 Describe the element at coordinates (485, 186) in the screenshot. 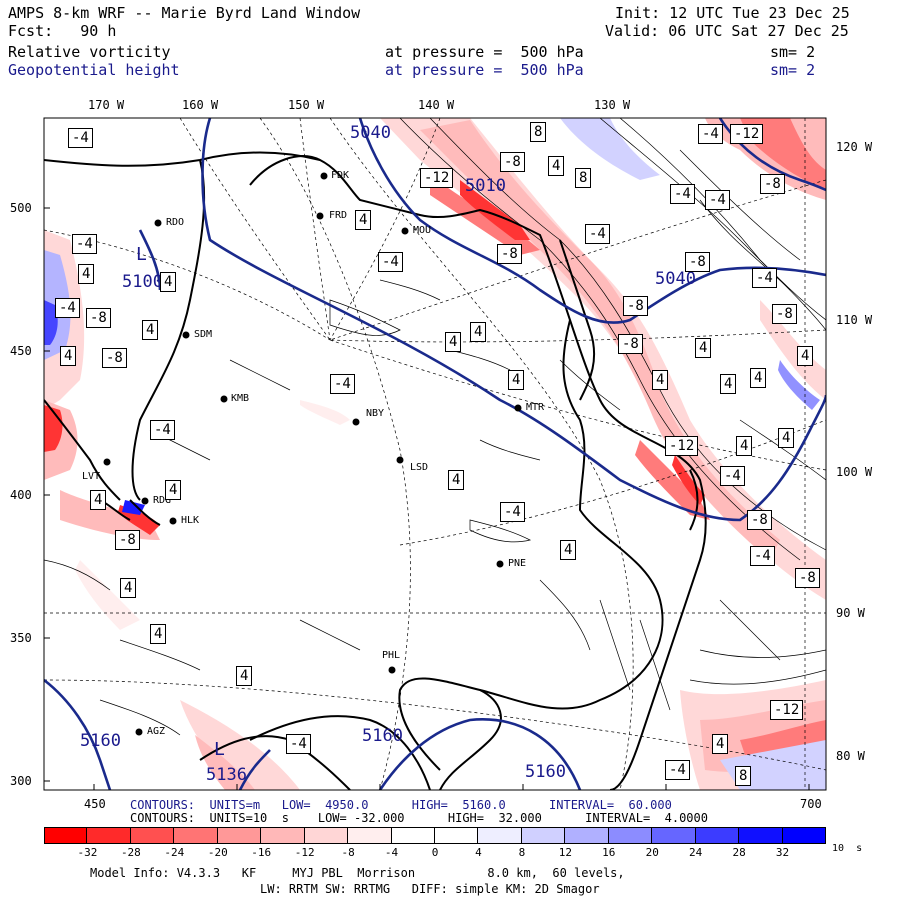

I see `height-label: 5010` at that location.